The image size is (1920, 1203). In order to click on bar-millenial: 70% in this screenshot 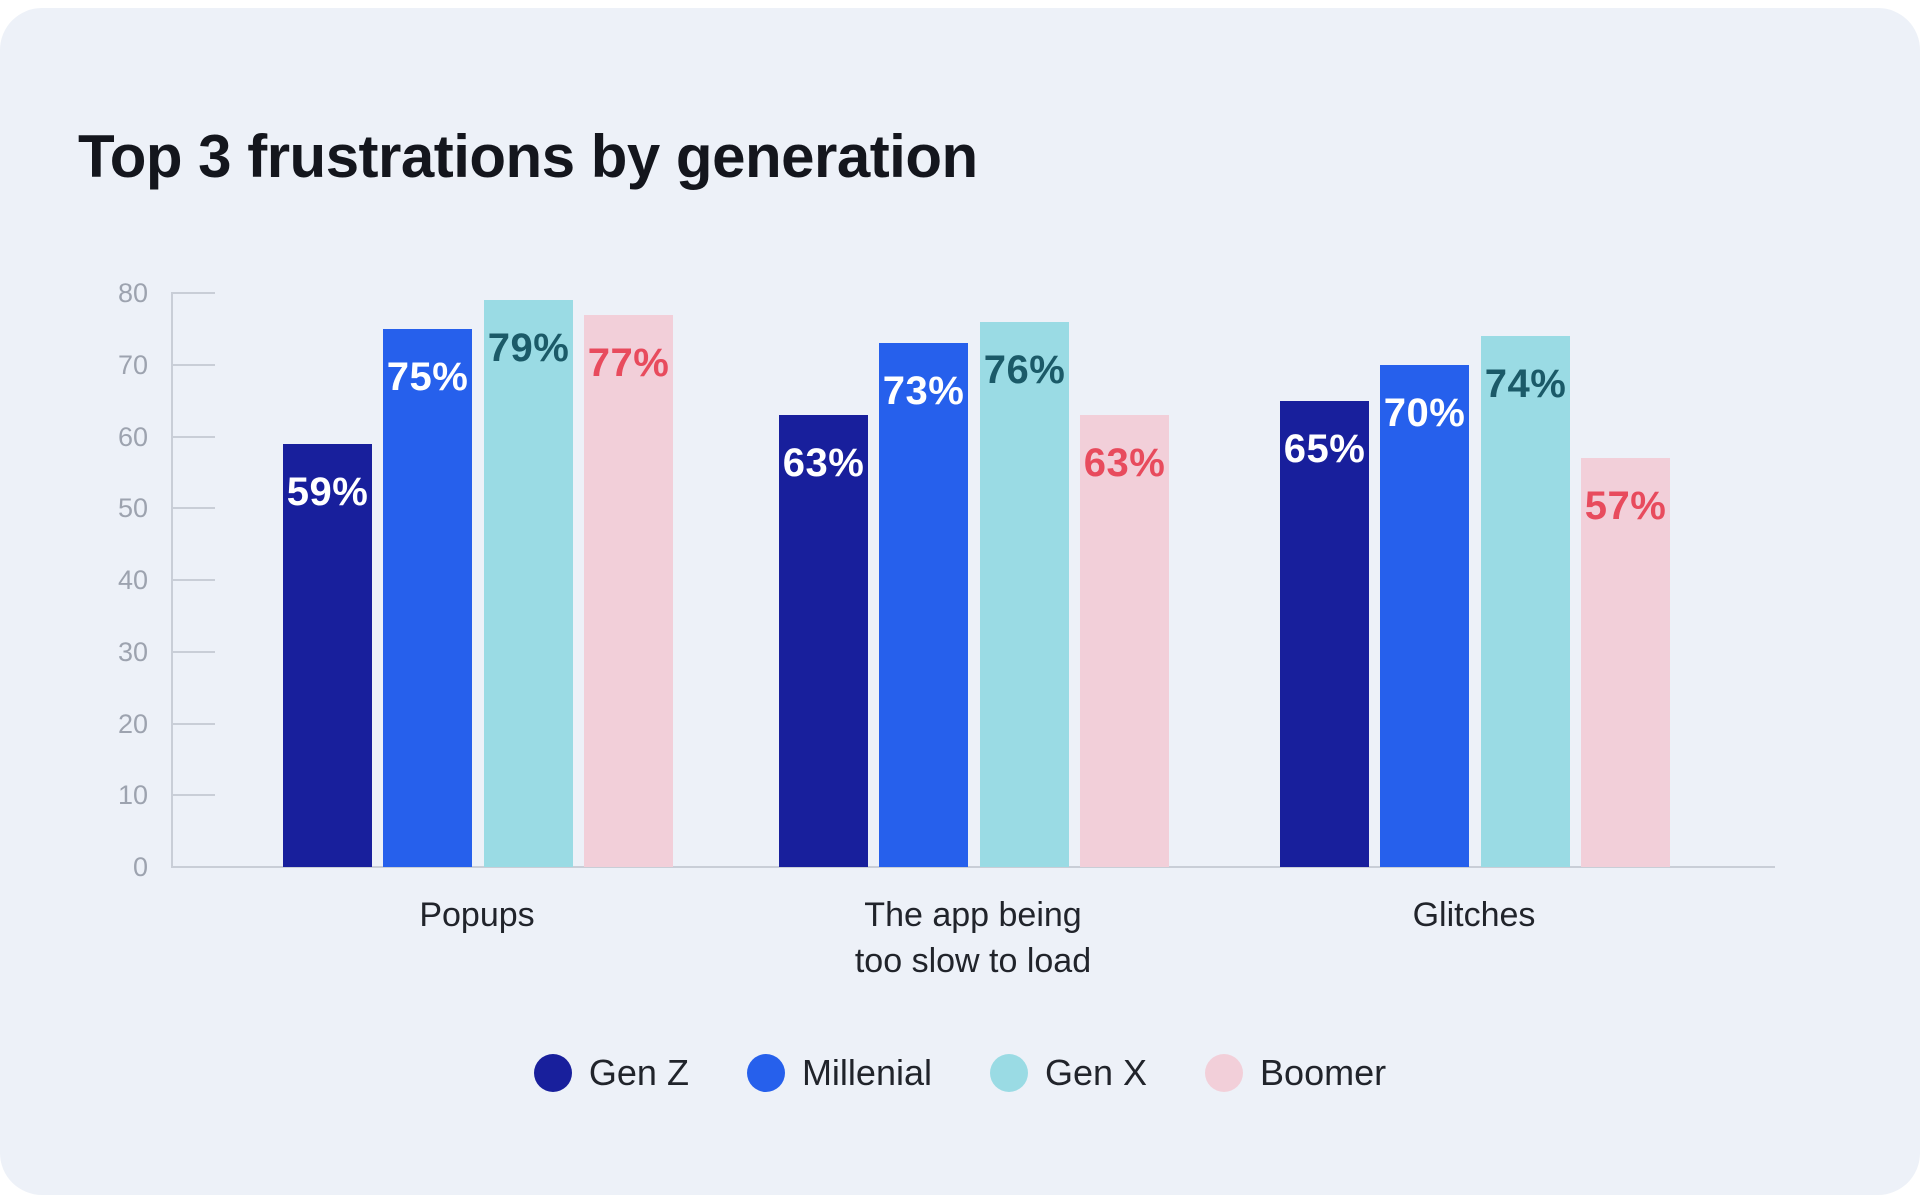, I will do `click(1424, 615)`.